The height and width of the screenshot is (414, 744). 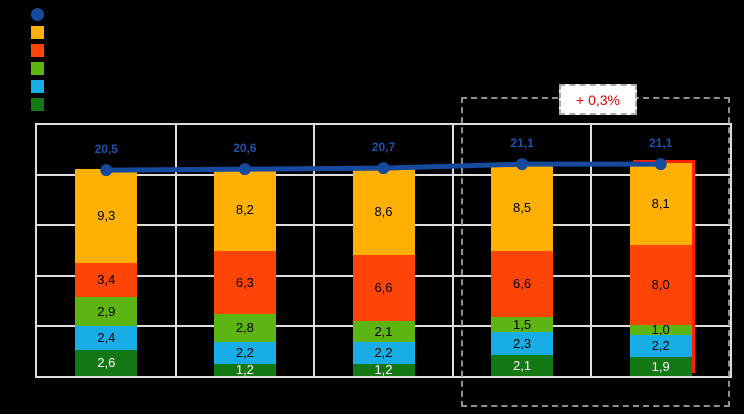 I want to click on segment-light-blue: 2,4, so click(x=106, y=337).